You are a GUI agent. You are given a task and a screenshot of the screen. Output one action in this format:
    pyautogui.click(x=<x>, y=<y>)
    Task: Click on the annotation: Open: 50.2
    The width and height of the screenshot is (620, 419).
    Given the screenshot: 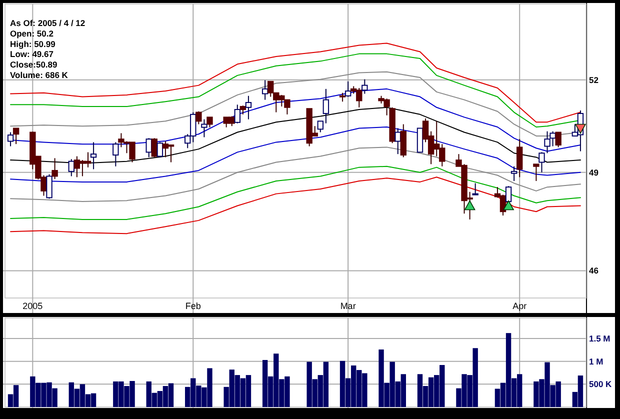 What is the action you would take?
    pyautogui.click(x=32, y=33)
    